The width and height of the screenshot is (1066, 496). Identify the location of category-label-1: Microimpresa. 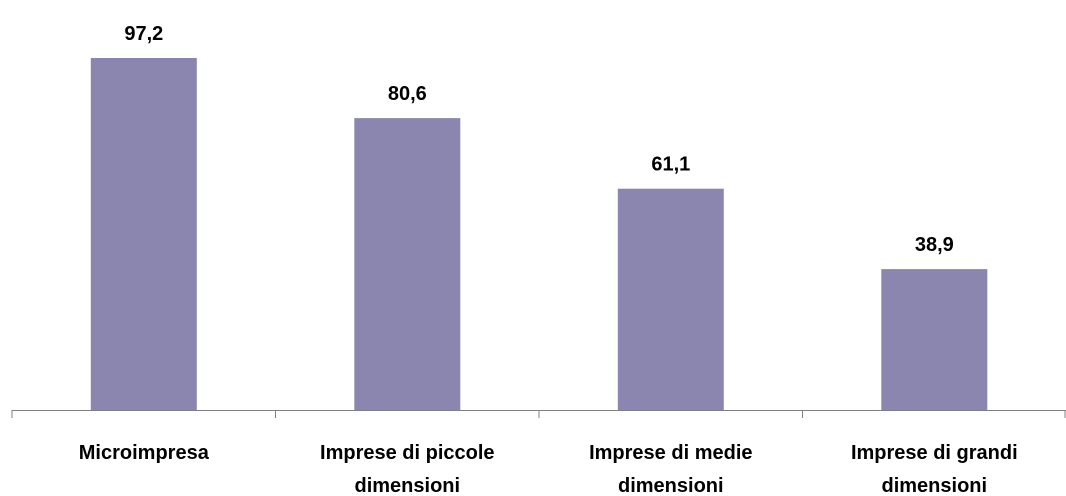
(144, 453).